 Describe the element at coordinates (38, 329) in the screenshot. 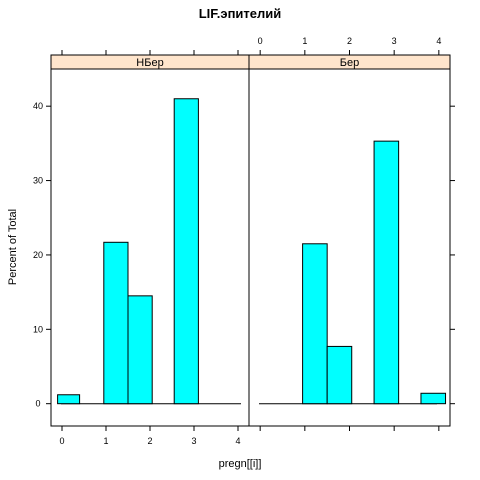

I see `y-tick-label: 10` at that location.